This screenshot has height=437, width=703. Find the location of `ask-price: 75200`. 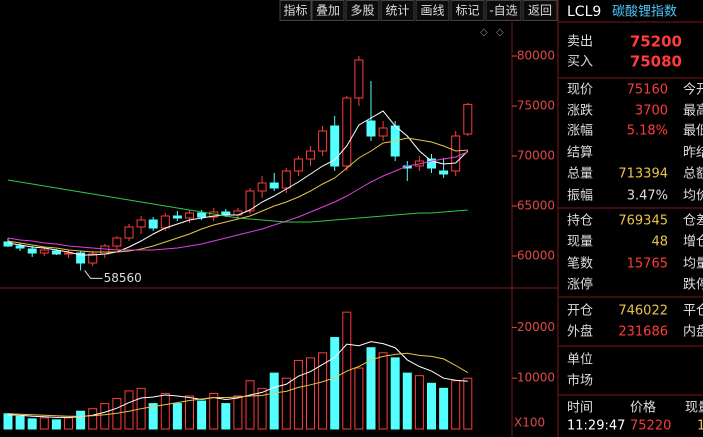

ask-price: 75200 is located at coordinates (656, 42).